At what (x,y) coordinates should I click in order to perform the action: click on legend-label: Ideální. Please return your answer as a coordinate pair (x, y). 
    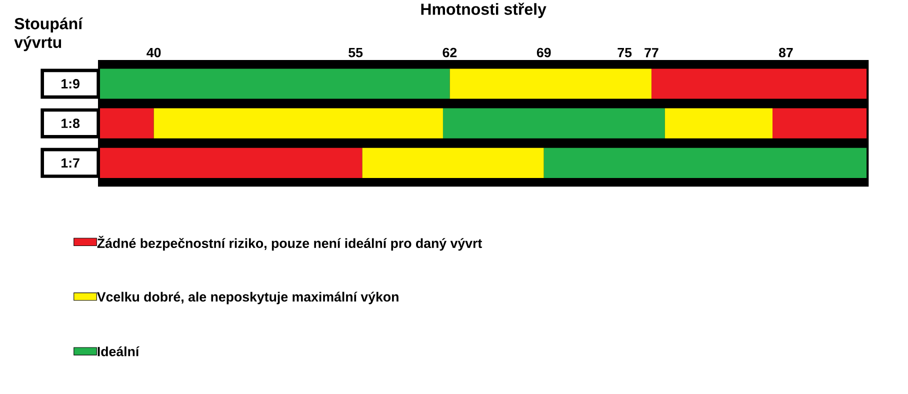
    Looking at the image, I should click on (119, 351).